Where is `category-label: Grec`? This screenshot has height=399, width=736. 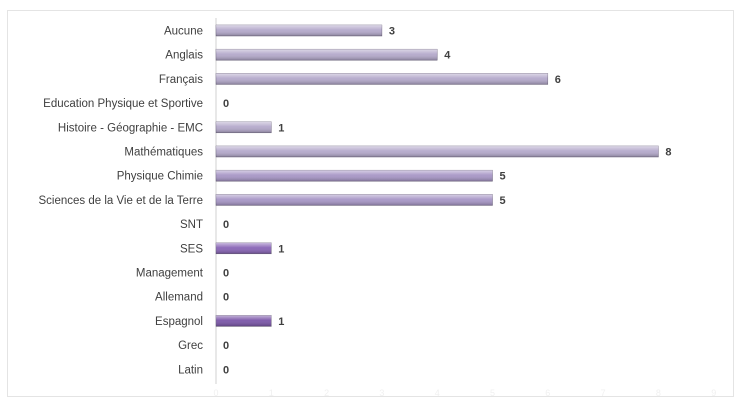
category-label: Grec is located at coordinates (190, 346).